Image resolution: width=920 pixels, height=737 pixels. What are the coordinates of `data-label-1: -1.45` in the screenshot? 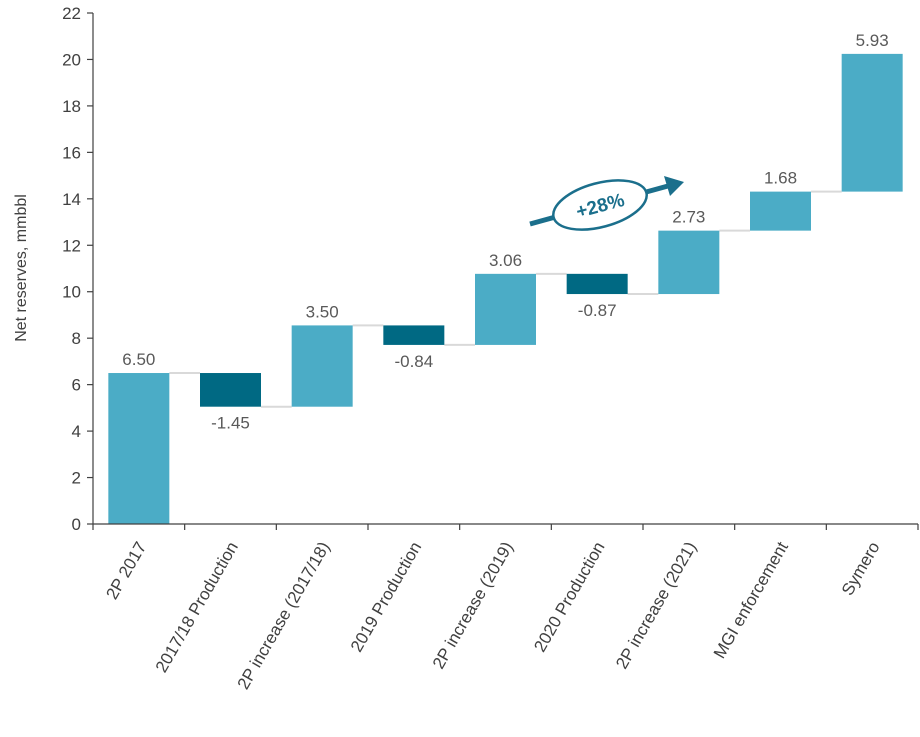 It's located at (230, 423).